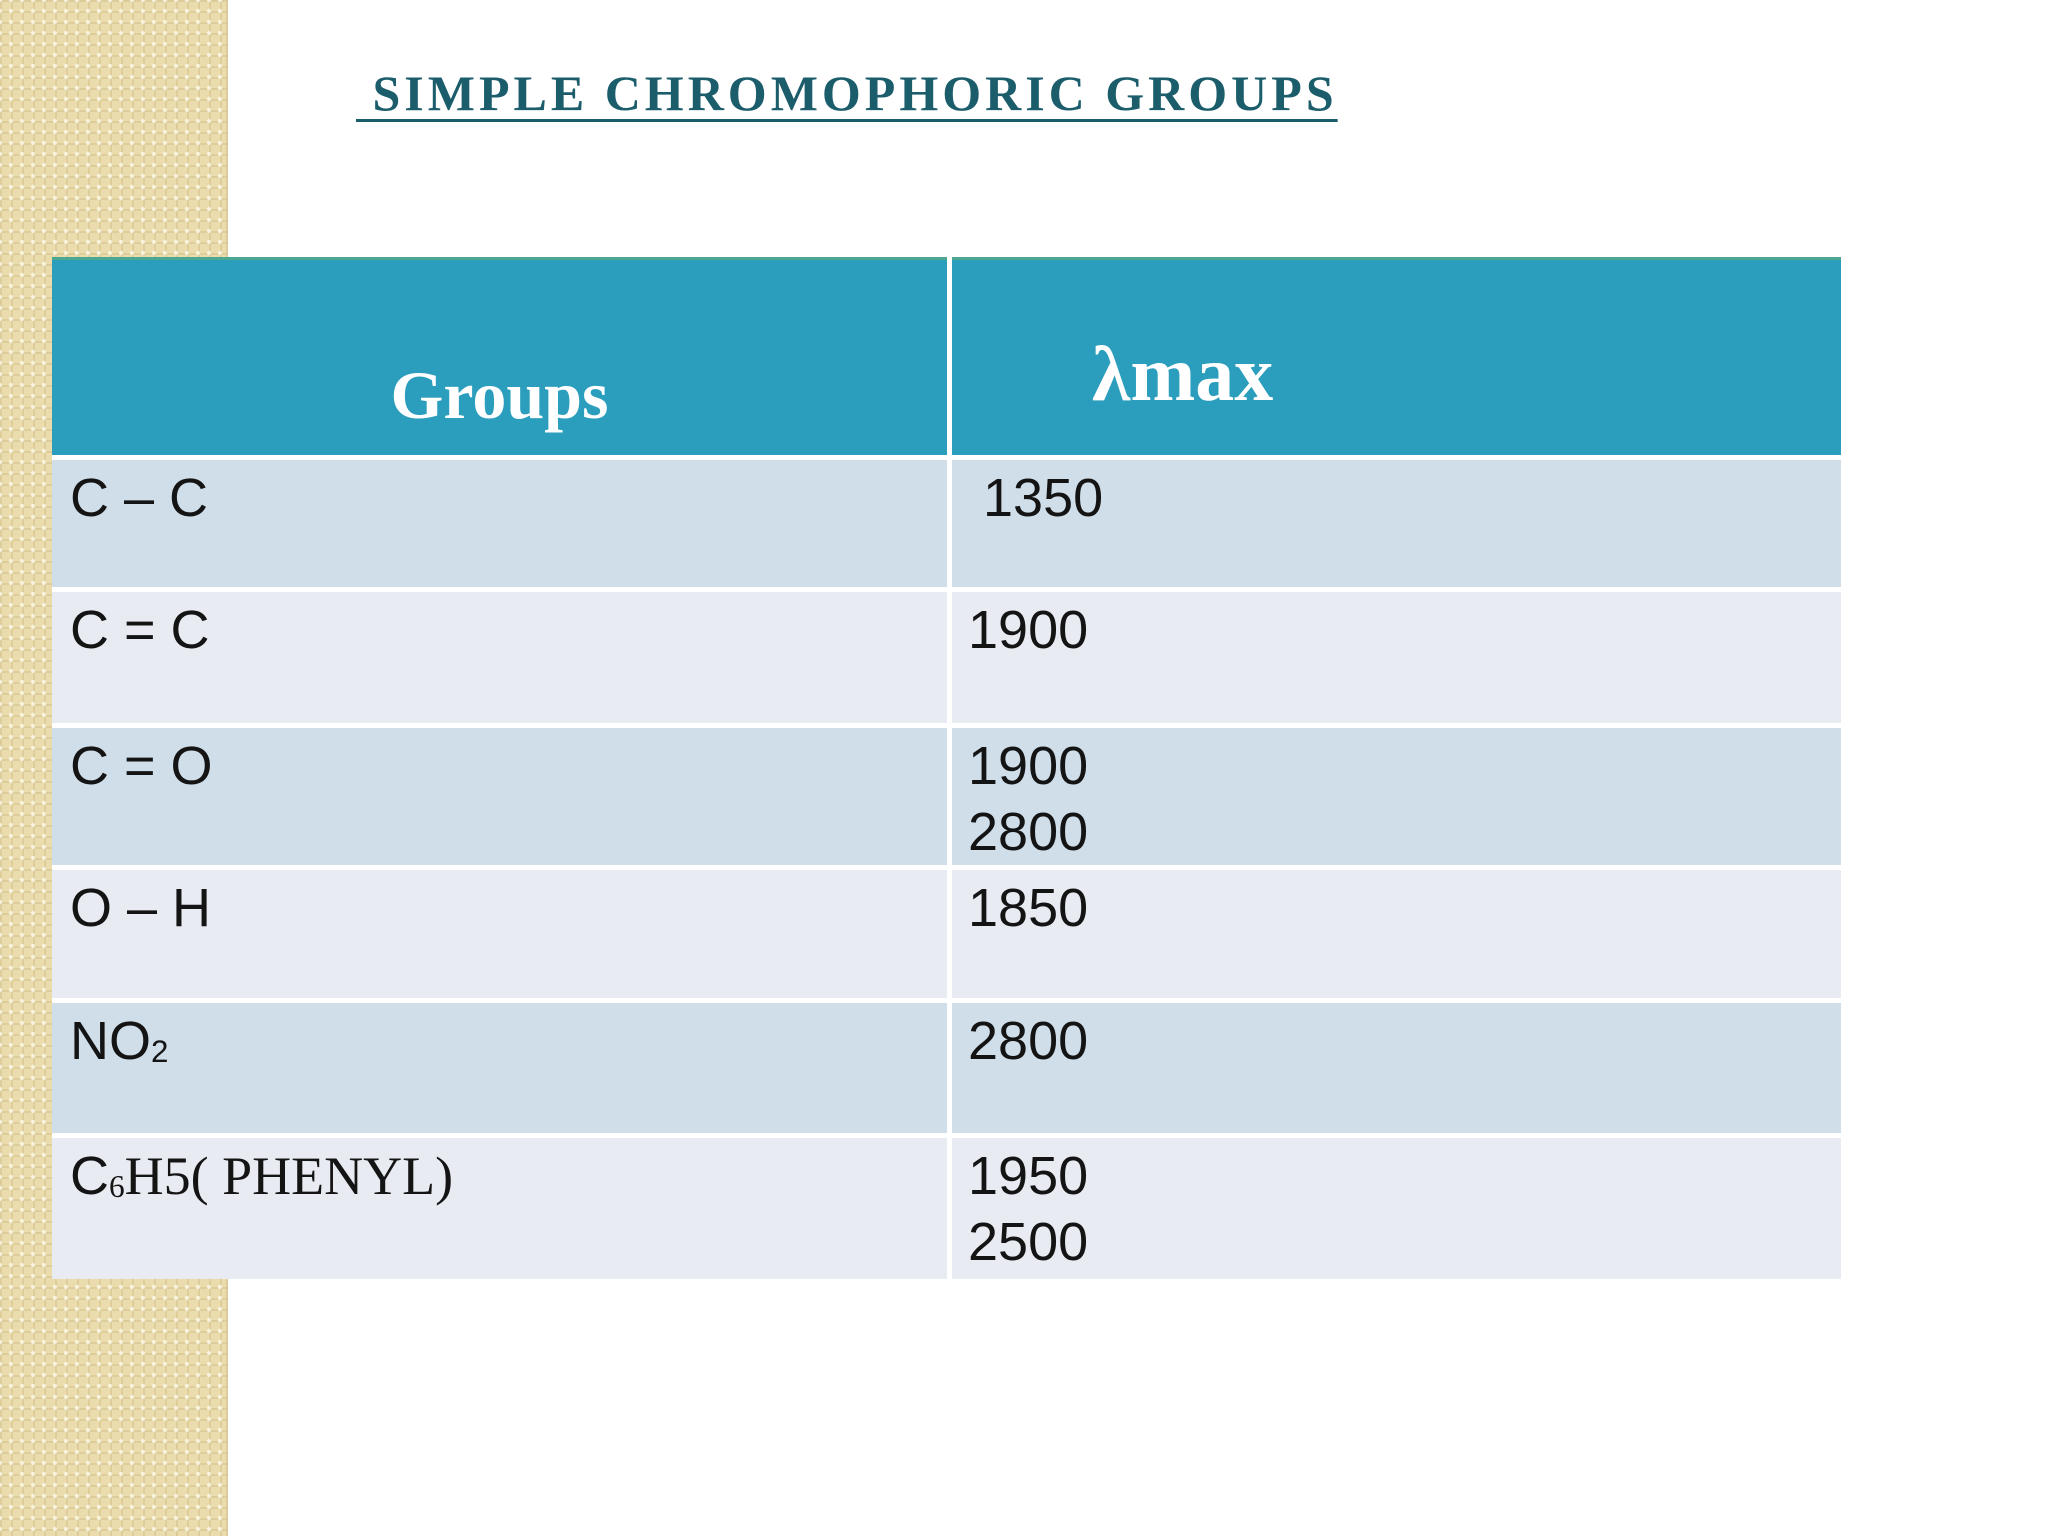  What do you see at coordinates (117, 1187) in the screenshot?
I see `group-formula-subscript: 6` at bounding box center [117, 1187].